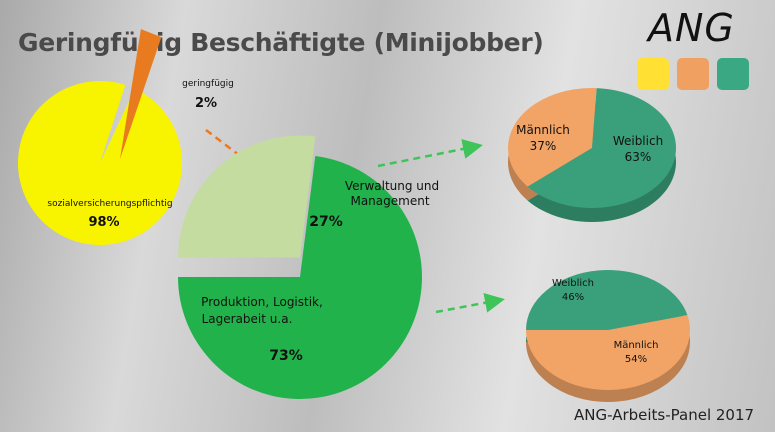  Describe the element at coordinates (608, 353) in the screenshot. I see `gender-produktion-slice-maennlich` at that location.